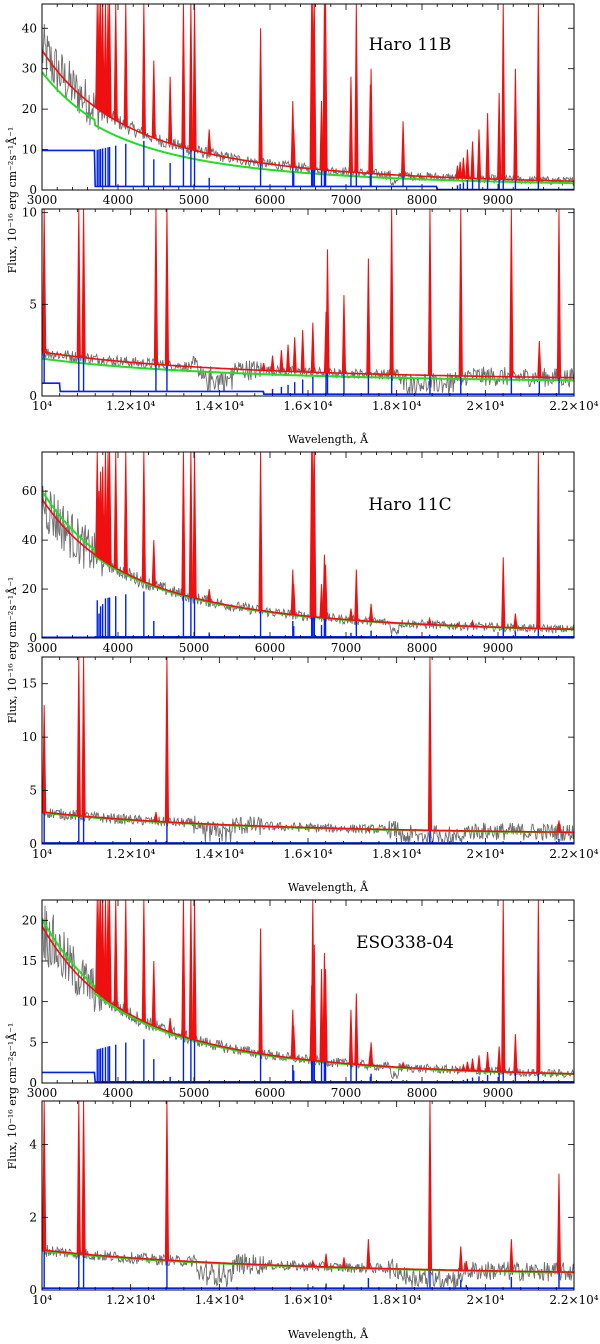  I want to click on x-tick-label: 8000, so click(422, 1093).